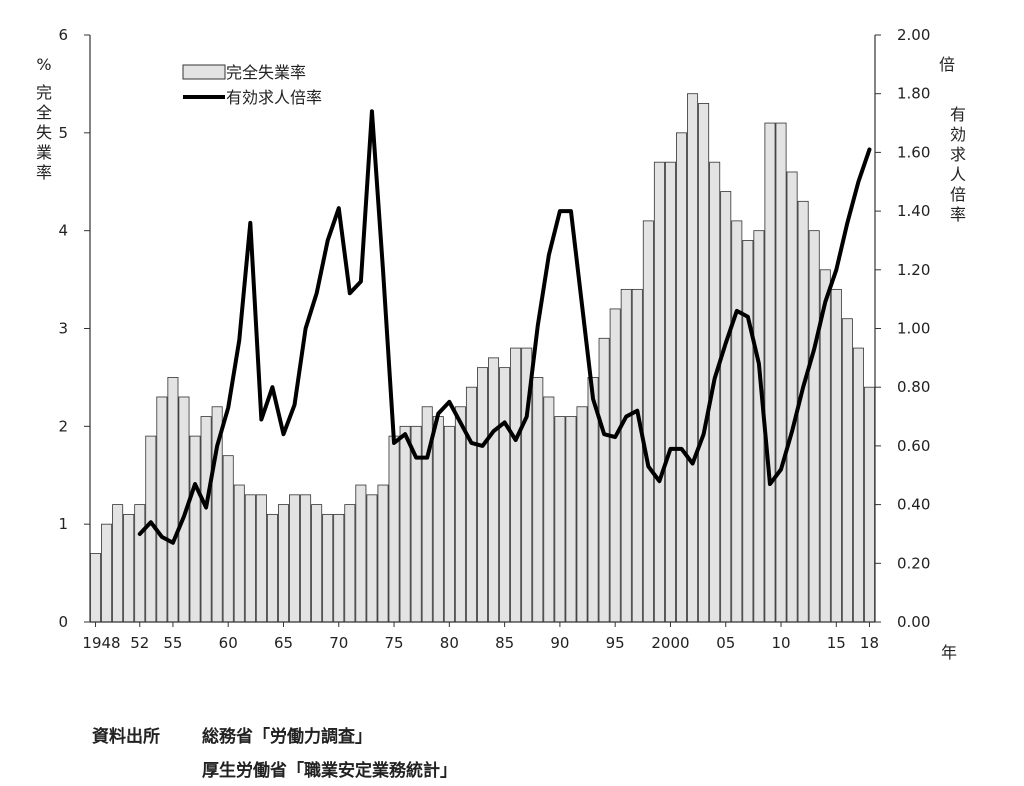 Image resolution: width=1024 pixels, height=786 pixels. I want to click on bar-2012, so click(803, 411).